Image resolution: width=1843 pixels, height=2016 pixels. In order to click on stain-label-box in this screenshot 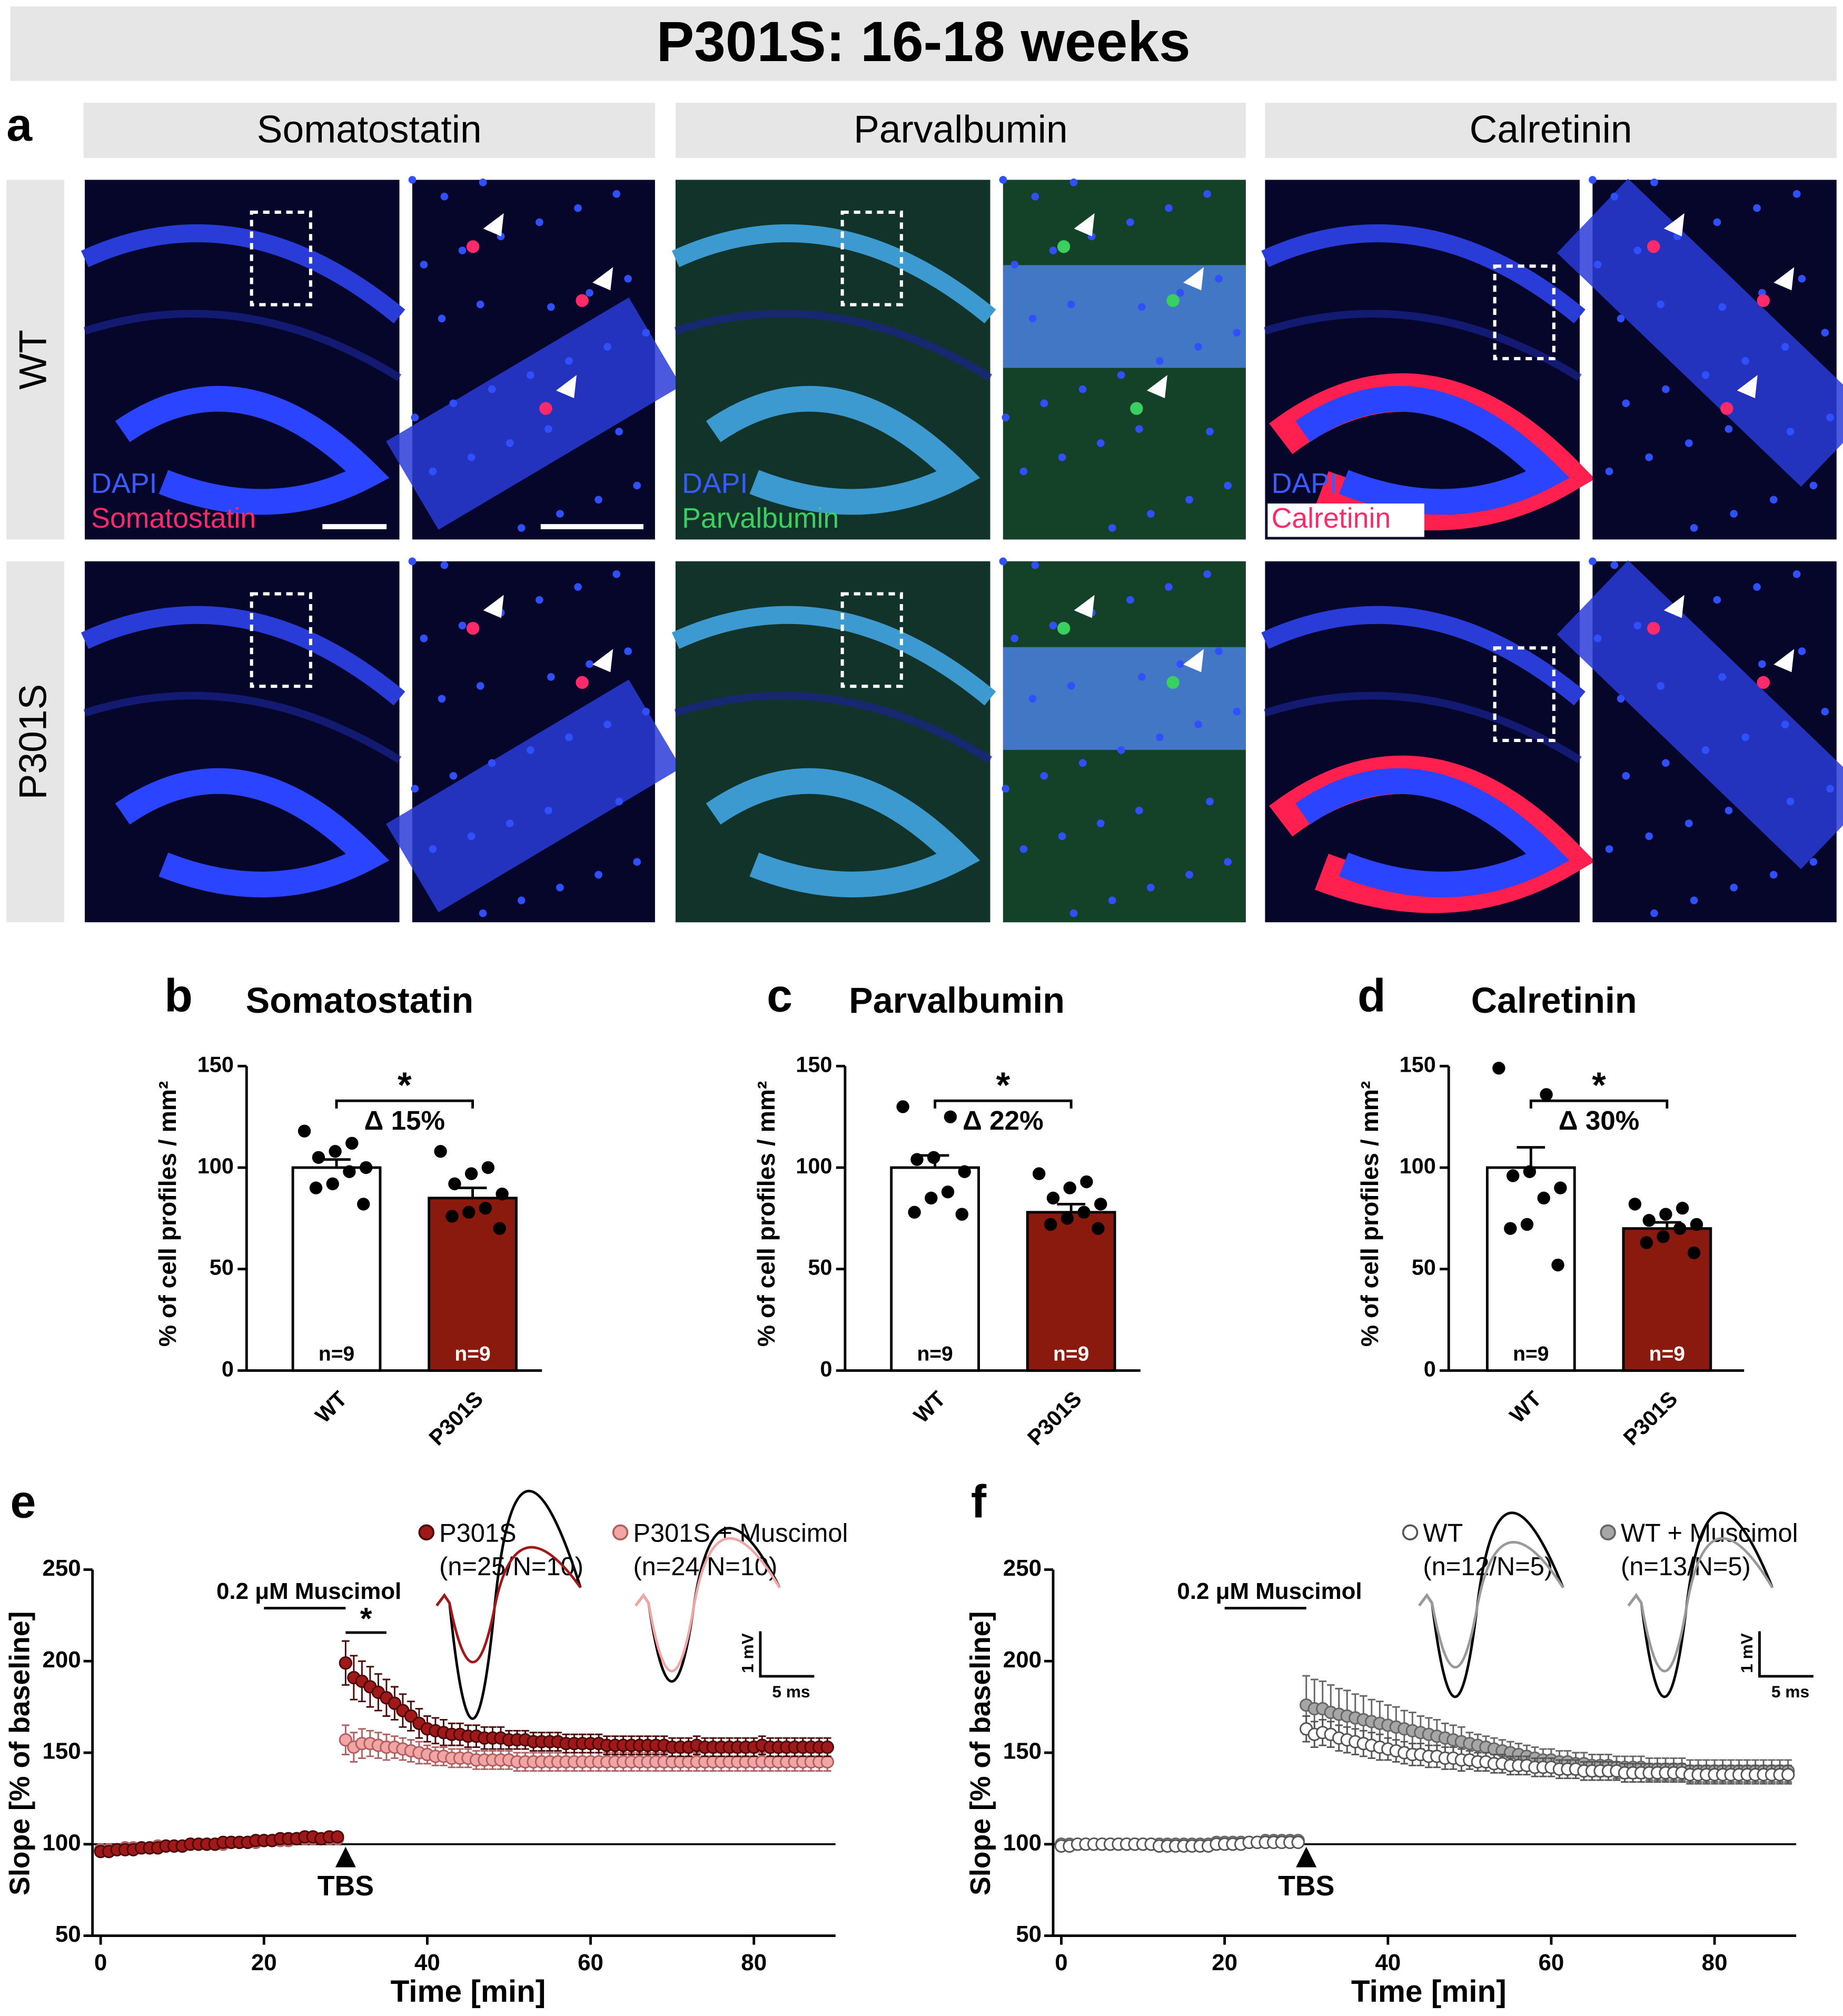, I will do `click(1345, 520)`.